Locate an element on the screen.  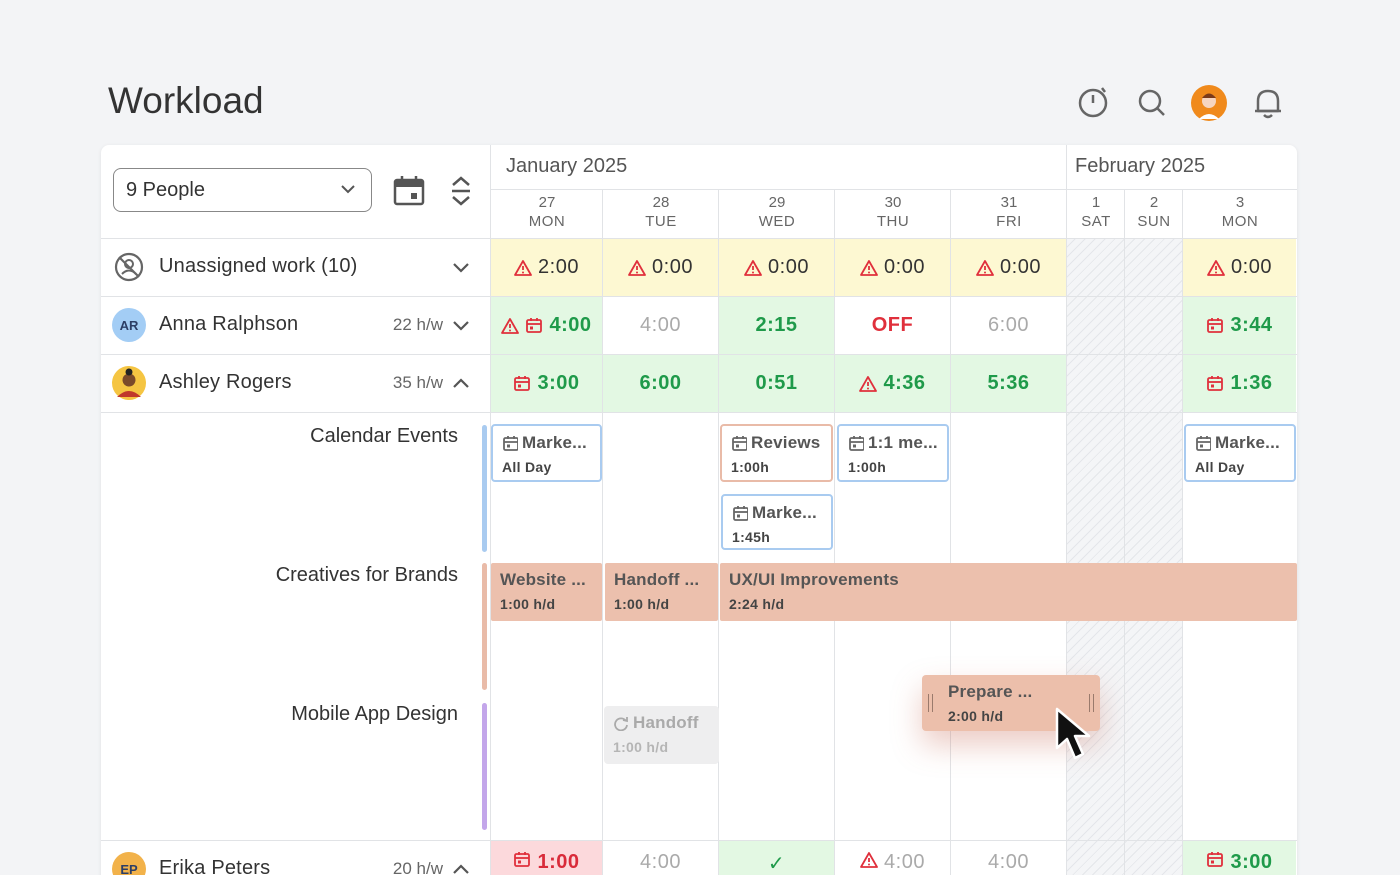
event-block: Marke... 1:45h is located at coordinates (777, 522).